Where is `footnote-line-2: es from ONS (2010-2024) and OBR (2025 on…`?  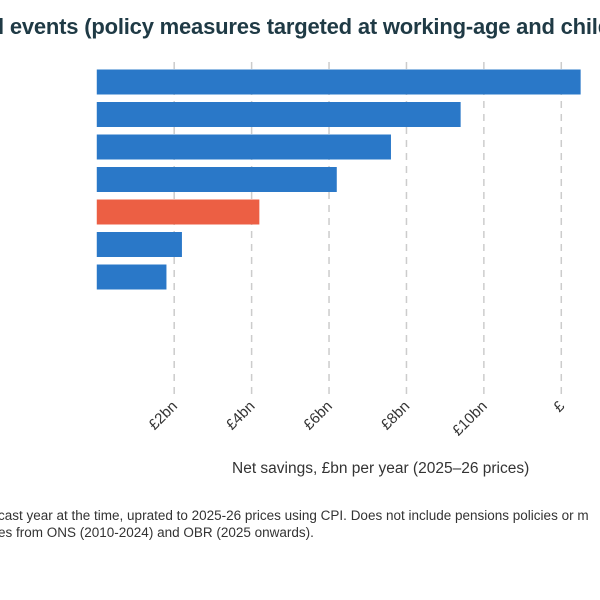 footnote-line-2: es from ONS (2010-2024) and OBR (2025 on… is located at coordinates (157, 532).